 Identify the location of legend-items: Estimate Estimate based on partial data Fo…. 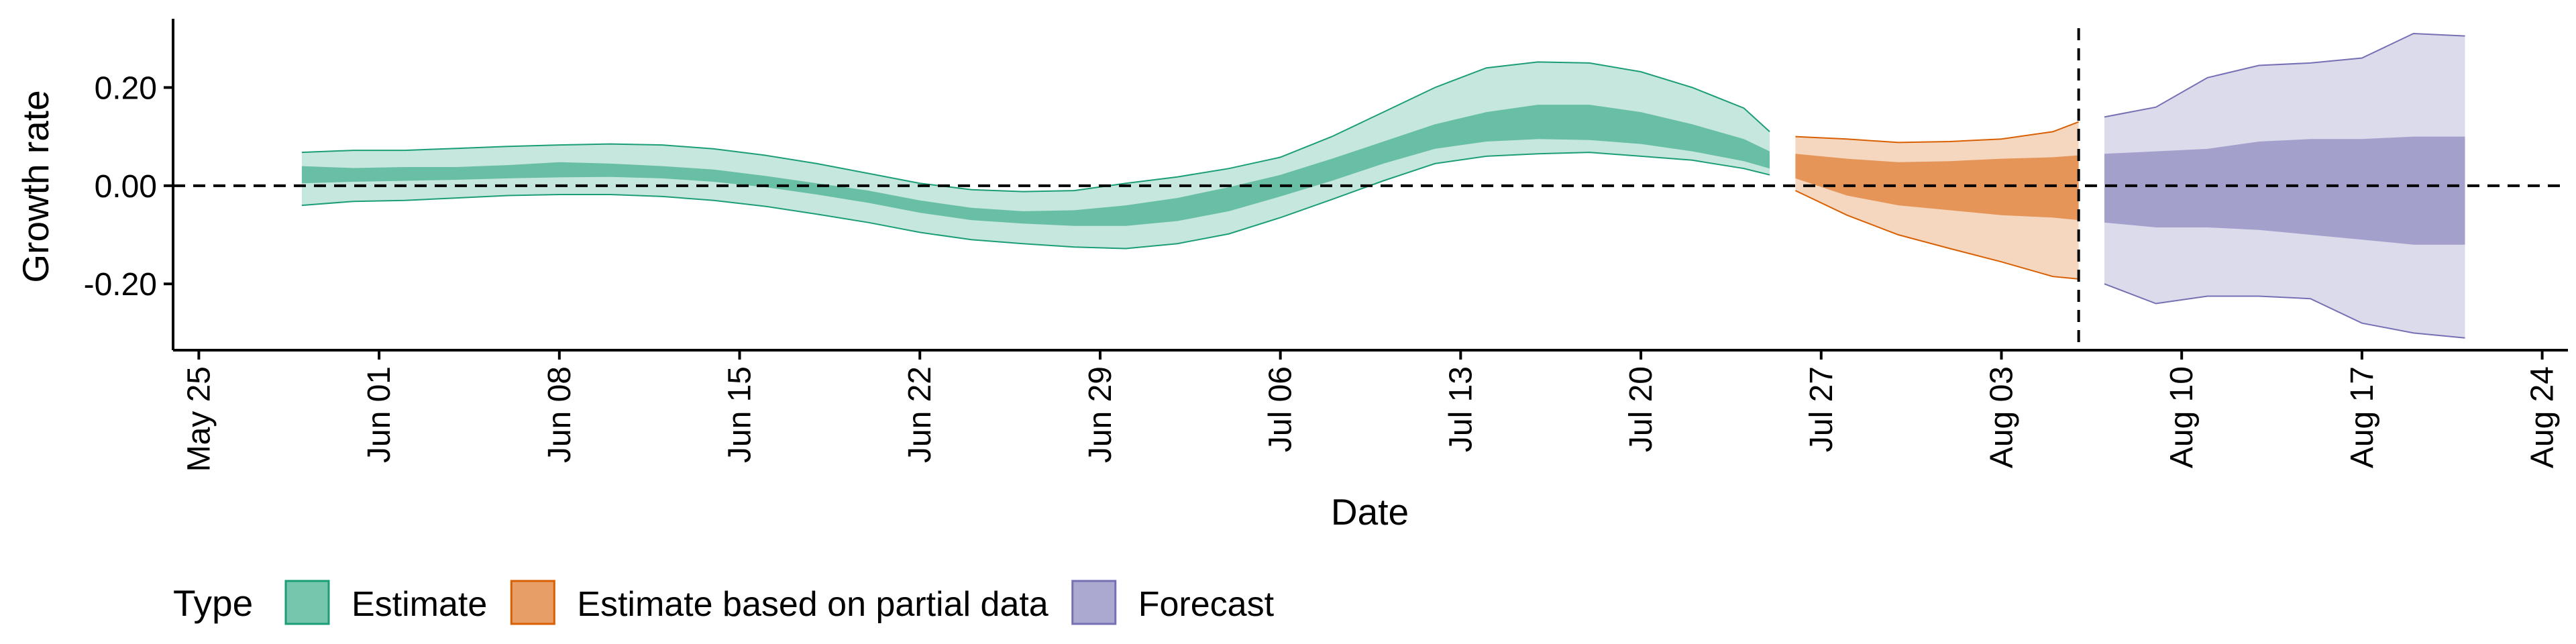
(779, 602).